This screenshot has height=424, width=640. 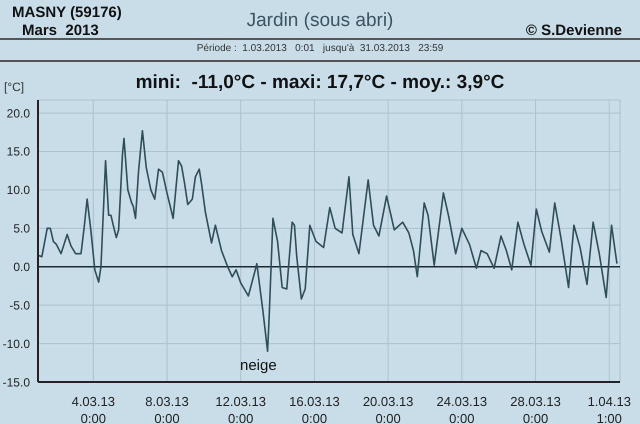 What do you see at coordinates (14, 87) in the screenshot?
I see `y-axis-title: [°C]` at bounding box center [14, 87].